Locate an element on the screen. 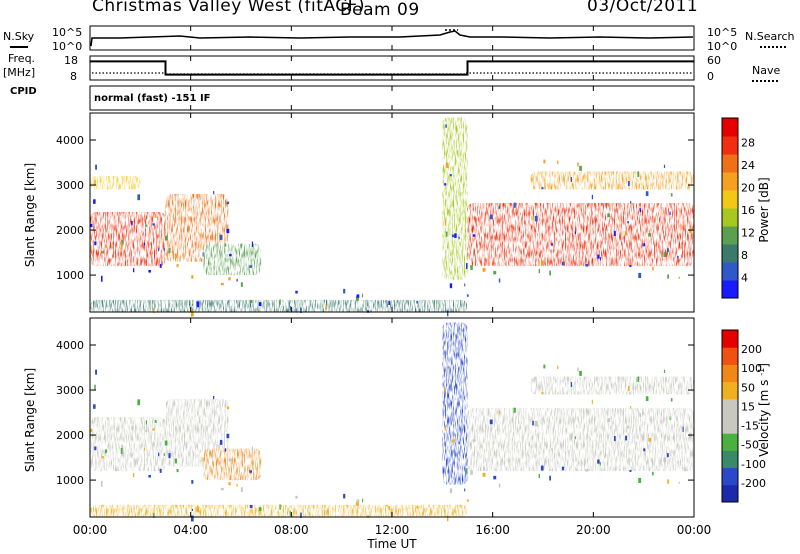  nave-dots is located at coordinates (392, 73).